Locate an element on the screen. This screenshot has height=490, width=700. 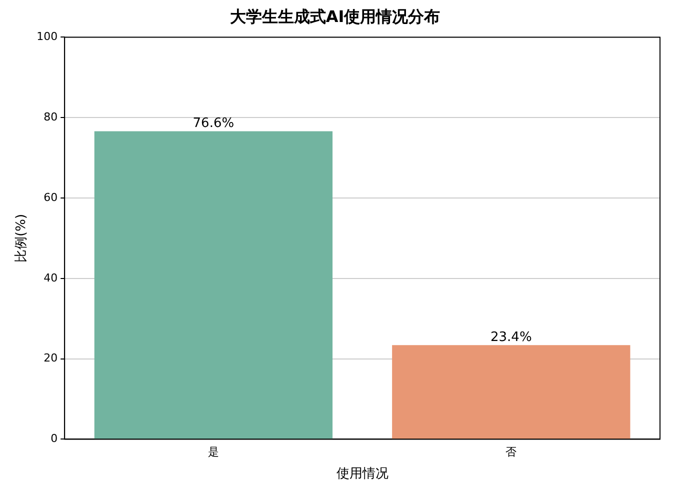
y-tick-label: 40 is located at coordinates (51, 277).